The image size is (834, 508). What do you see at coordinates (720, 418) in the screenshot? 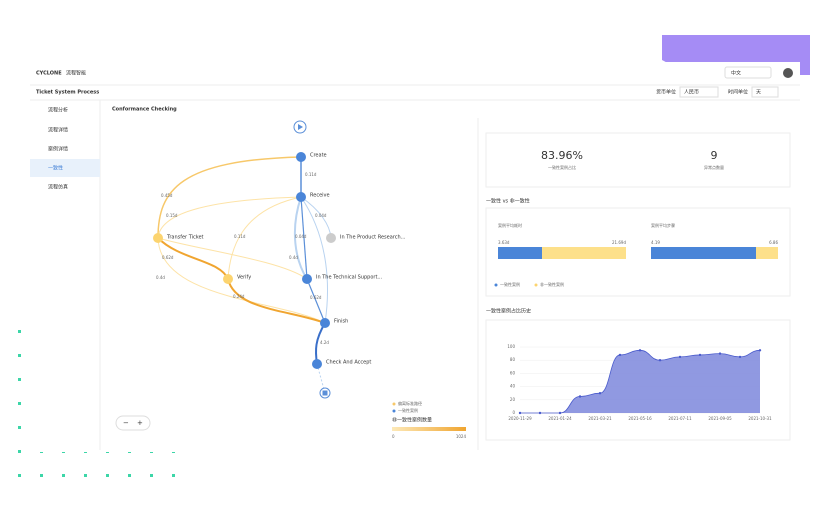
I see `x-tick-label: 2021-09-05` at bounding box center [720, 418].